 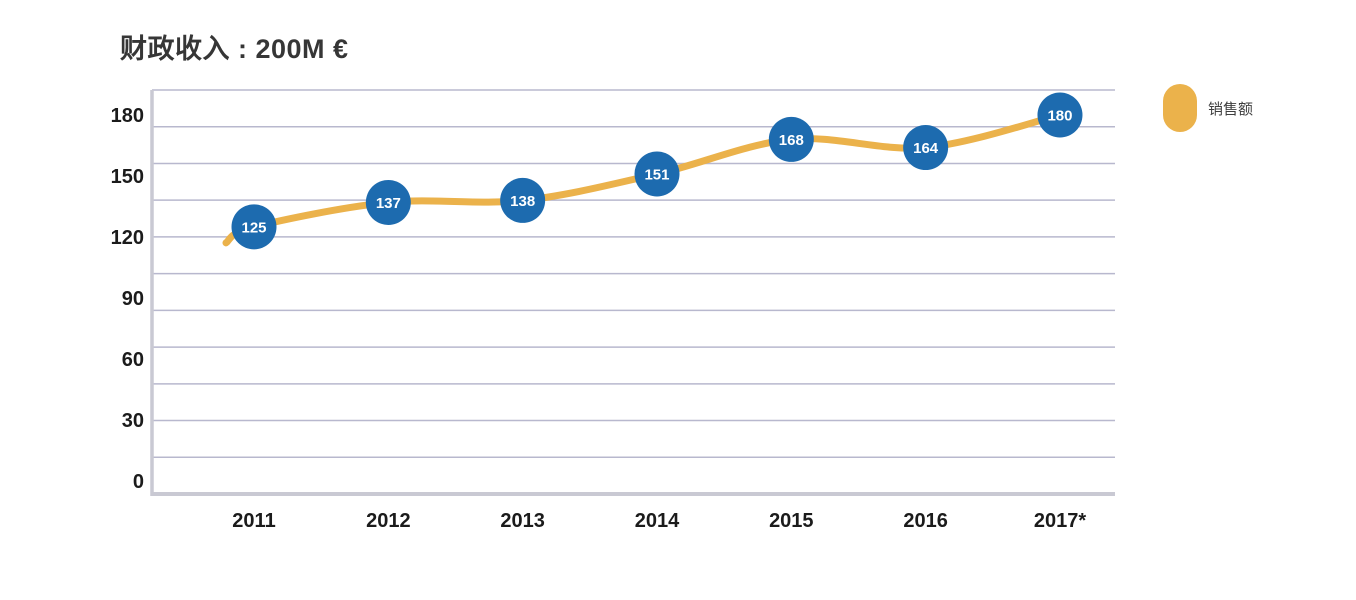 I want to click on x-tick-label: 2016, so click(x=925, y=521).